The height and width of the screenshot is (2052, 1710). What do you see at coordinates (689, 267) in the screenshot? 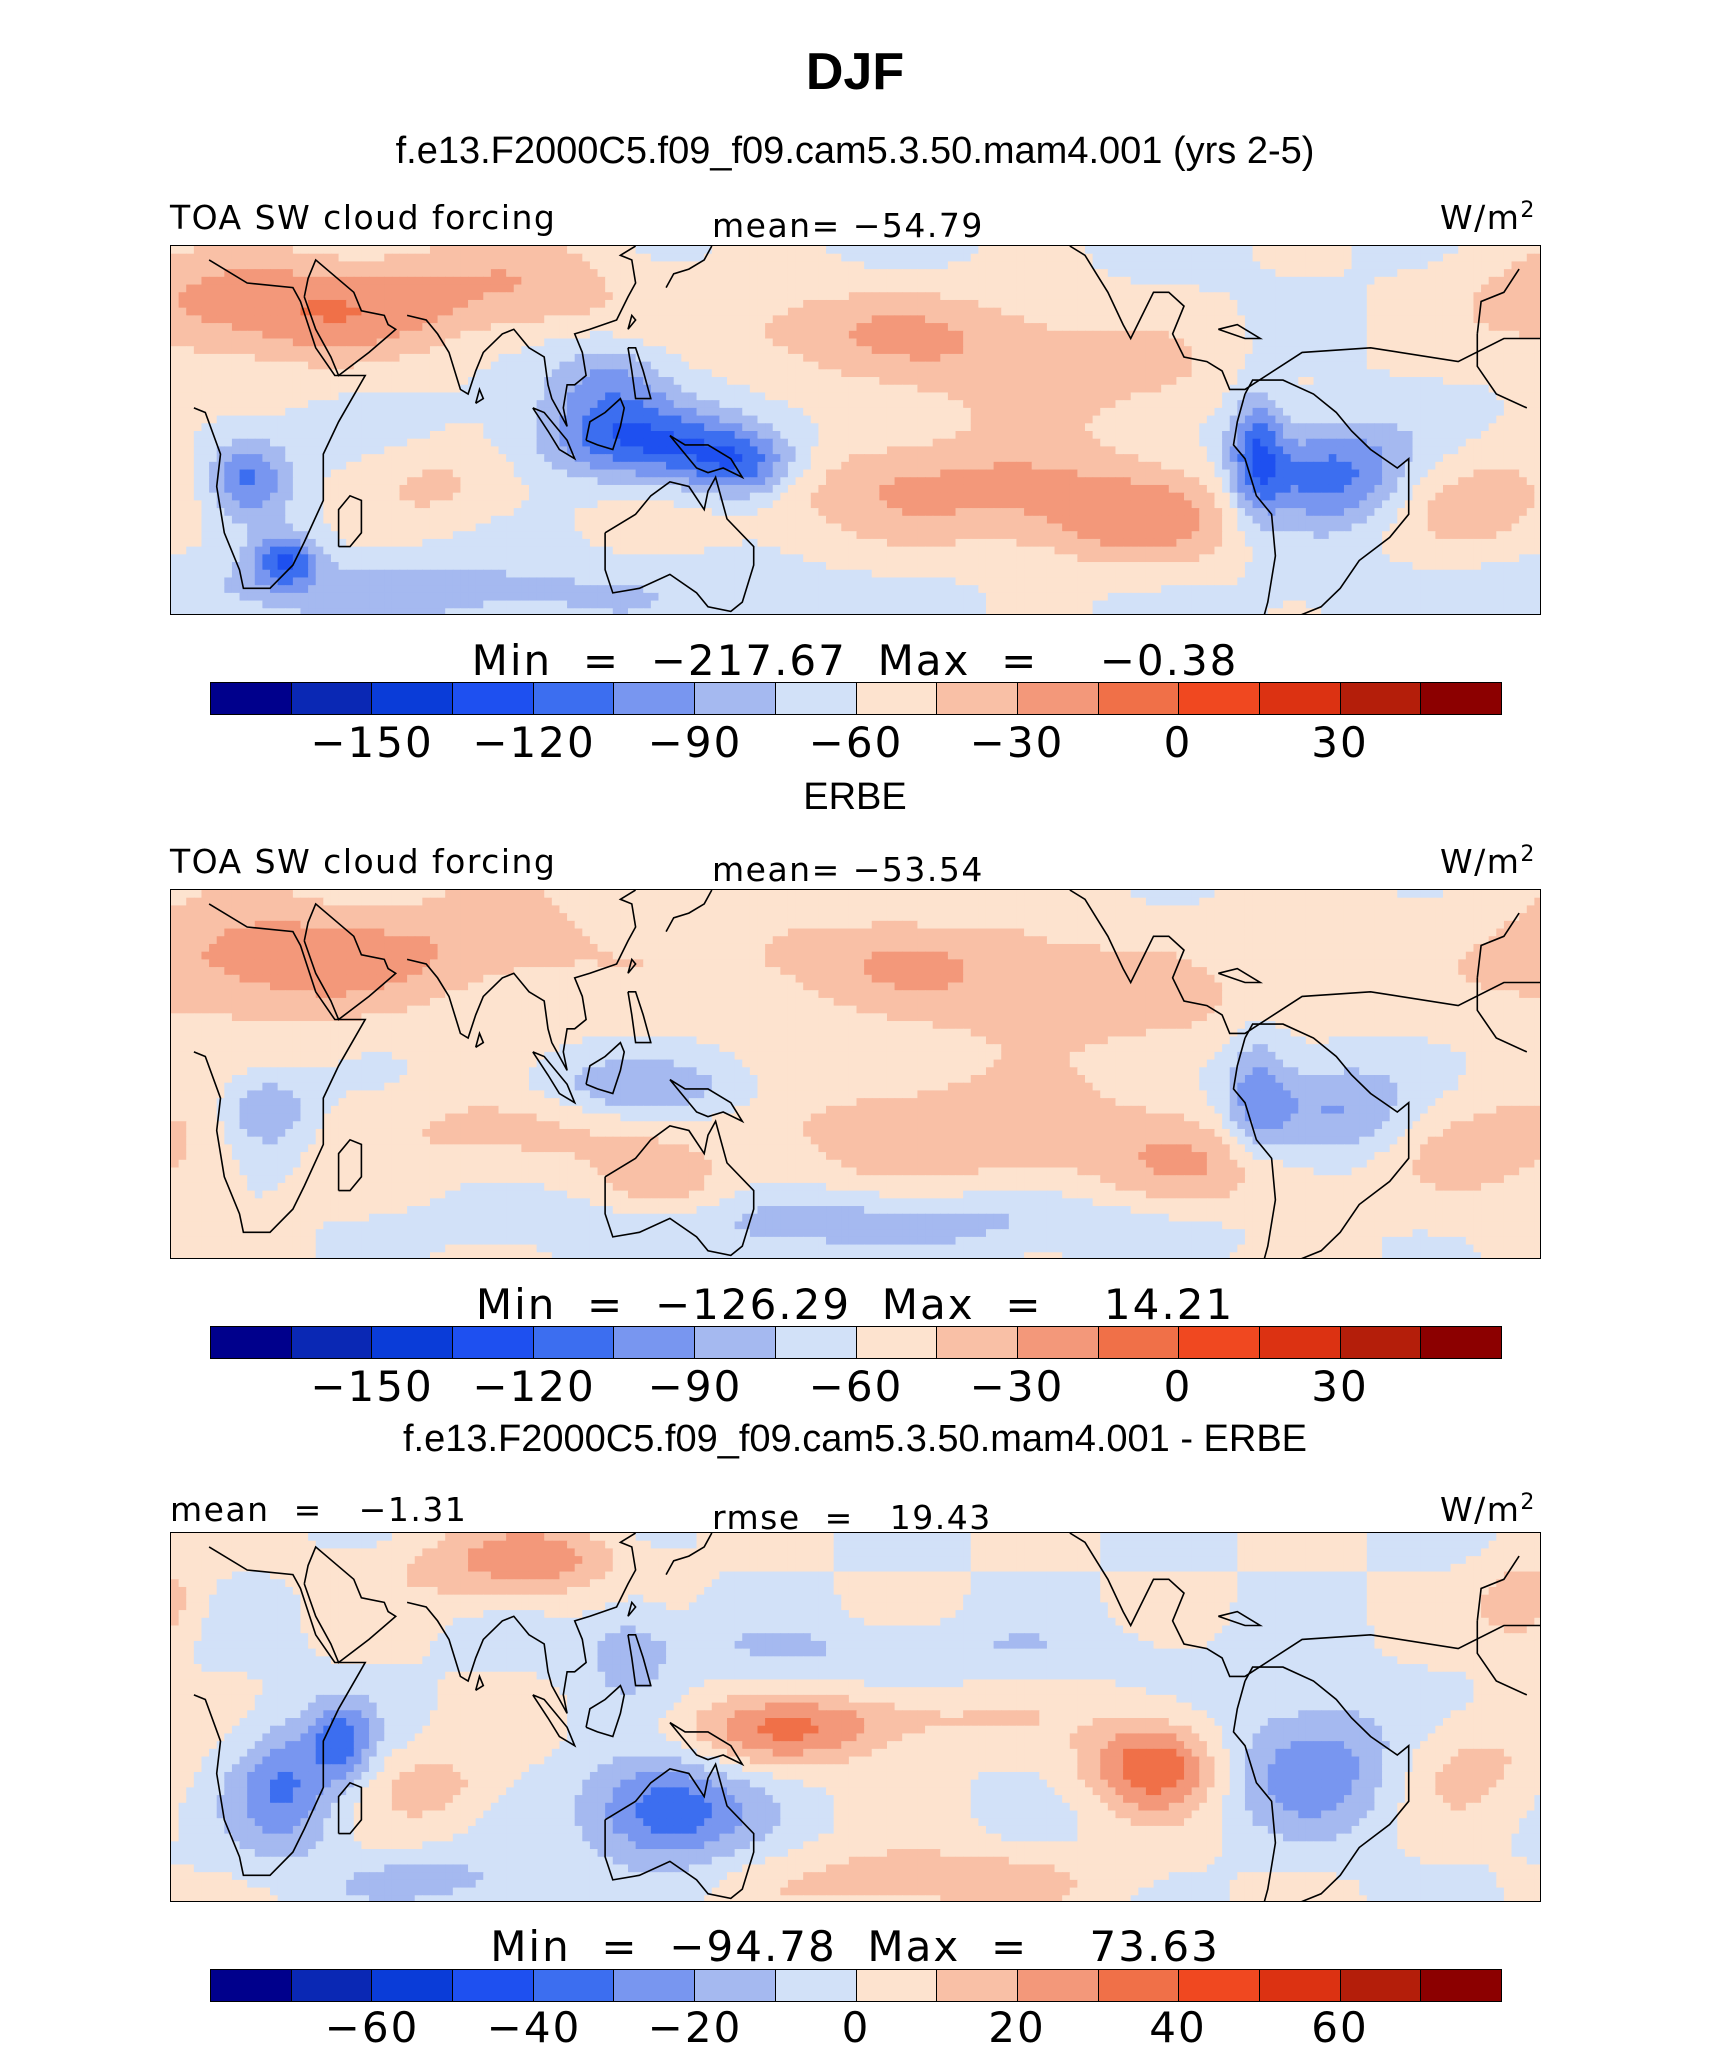
I see `coastline-japan` at bounding box center [689, 267].